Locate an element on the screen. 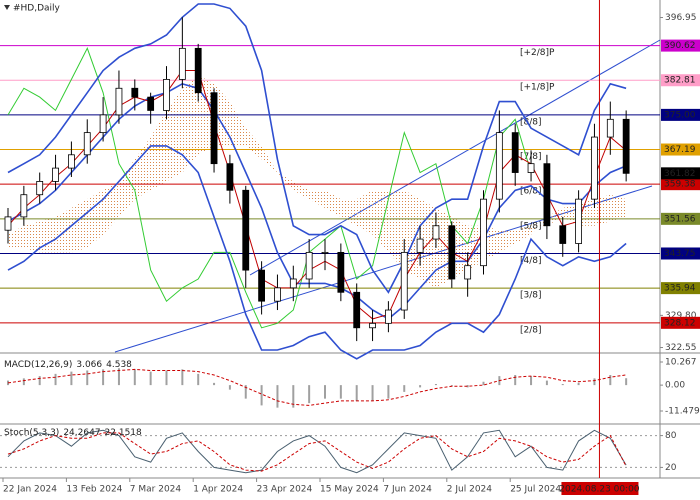 The width and height of the screenshot is (700, 500). level-price-label: 359.38 is located at coordinates (680, 185).